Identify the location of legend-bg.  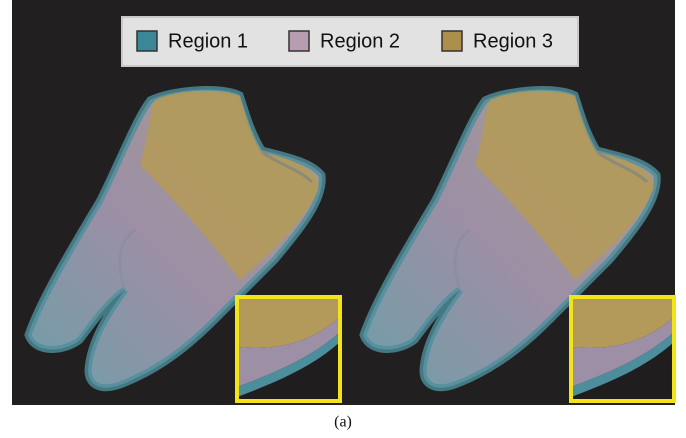
(350, 41).